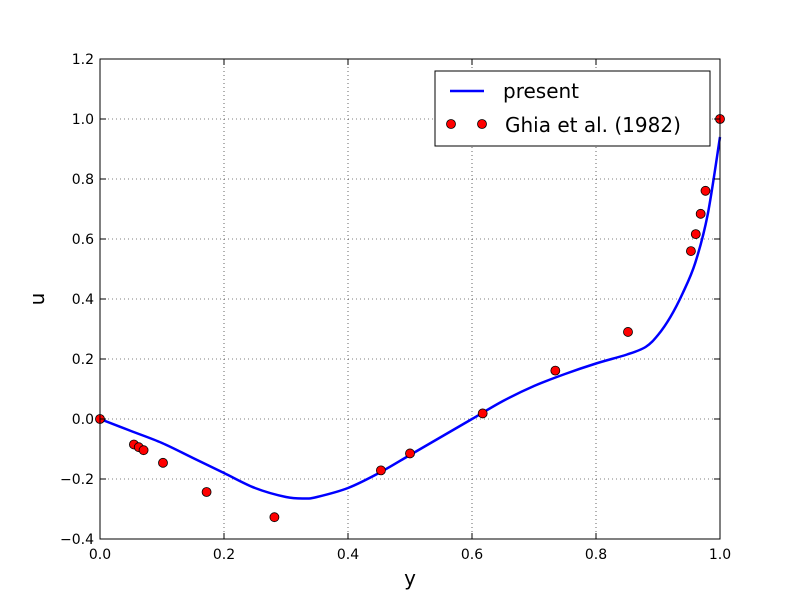 The width and height of the screenshot is (800, 600). Describe the element at coordinates (83, 420) in the screenshot. I see `y-tick-label: 0.0` at that location.